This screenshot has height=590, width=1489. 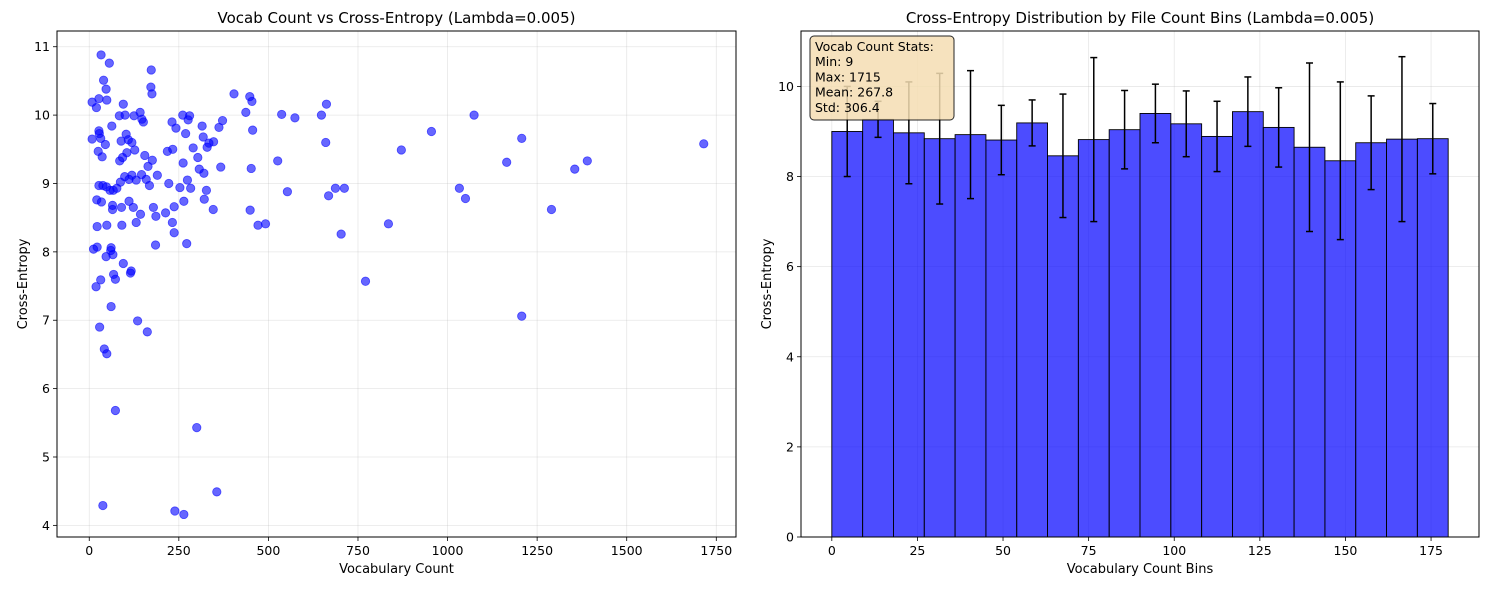 What do you see at coordinates (790, 446) in the screenshot?
I see `y-tick-label: 2` at bounding box center [790, 446].